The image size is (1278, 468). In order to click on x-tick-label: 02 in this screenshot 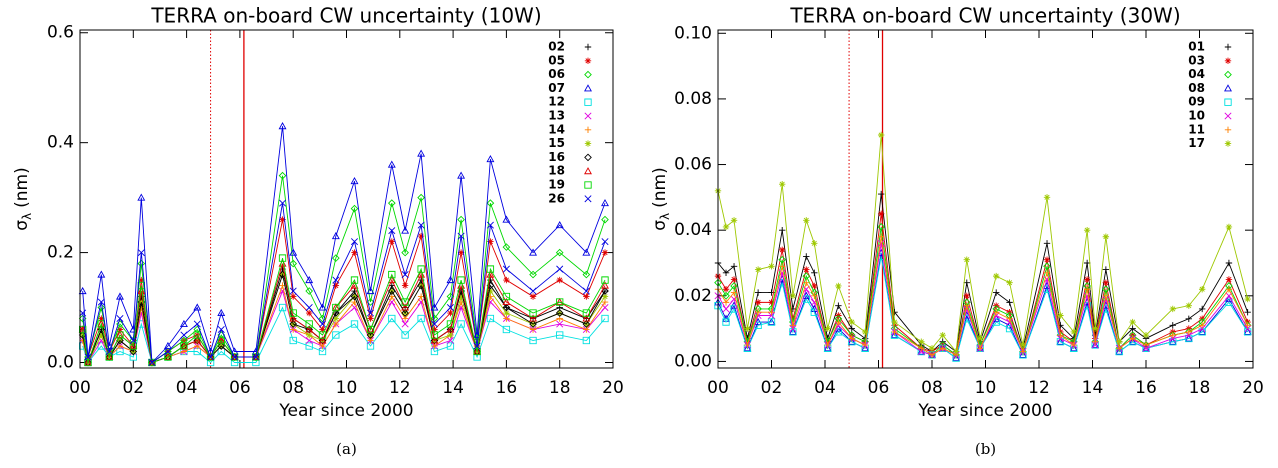, I will do `click(772, 388)`.